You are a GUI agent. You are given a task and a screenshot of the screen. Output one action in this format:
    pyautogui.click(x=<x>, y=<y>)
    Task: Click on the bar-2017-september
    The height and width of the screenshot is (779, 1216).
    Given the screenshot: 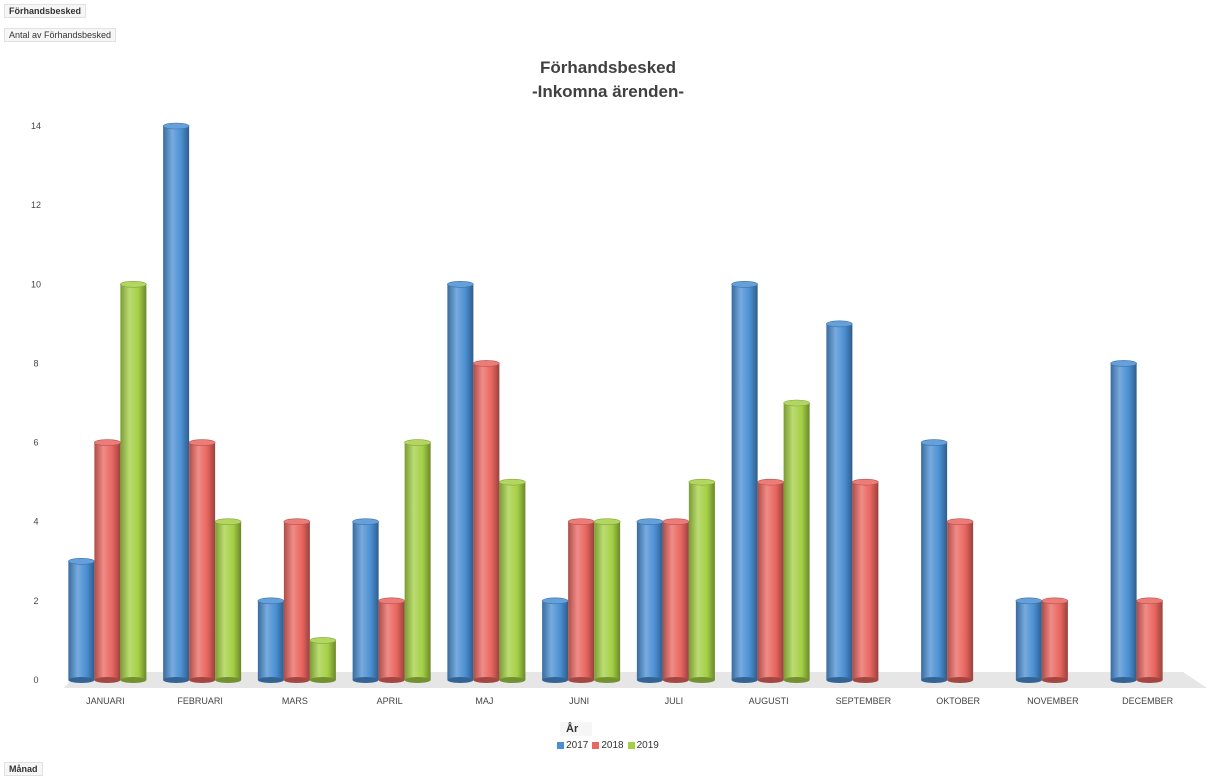 What is the action you would take?
    pyautogui.click(x=839, y=501)
    